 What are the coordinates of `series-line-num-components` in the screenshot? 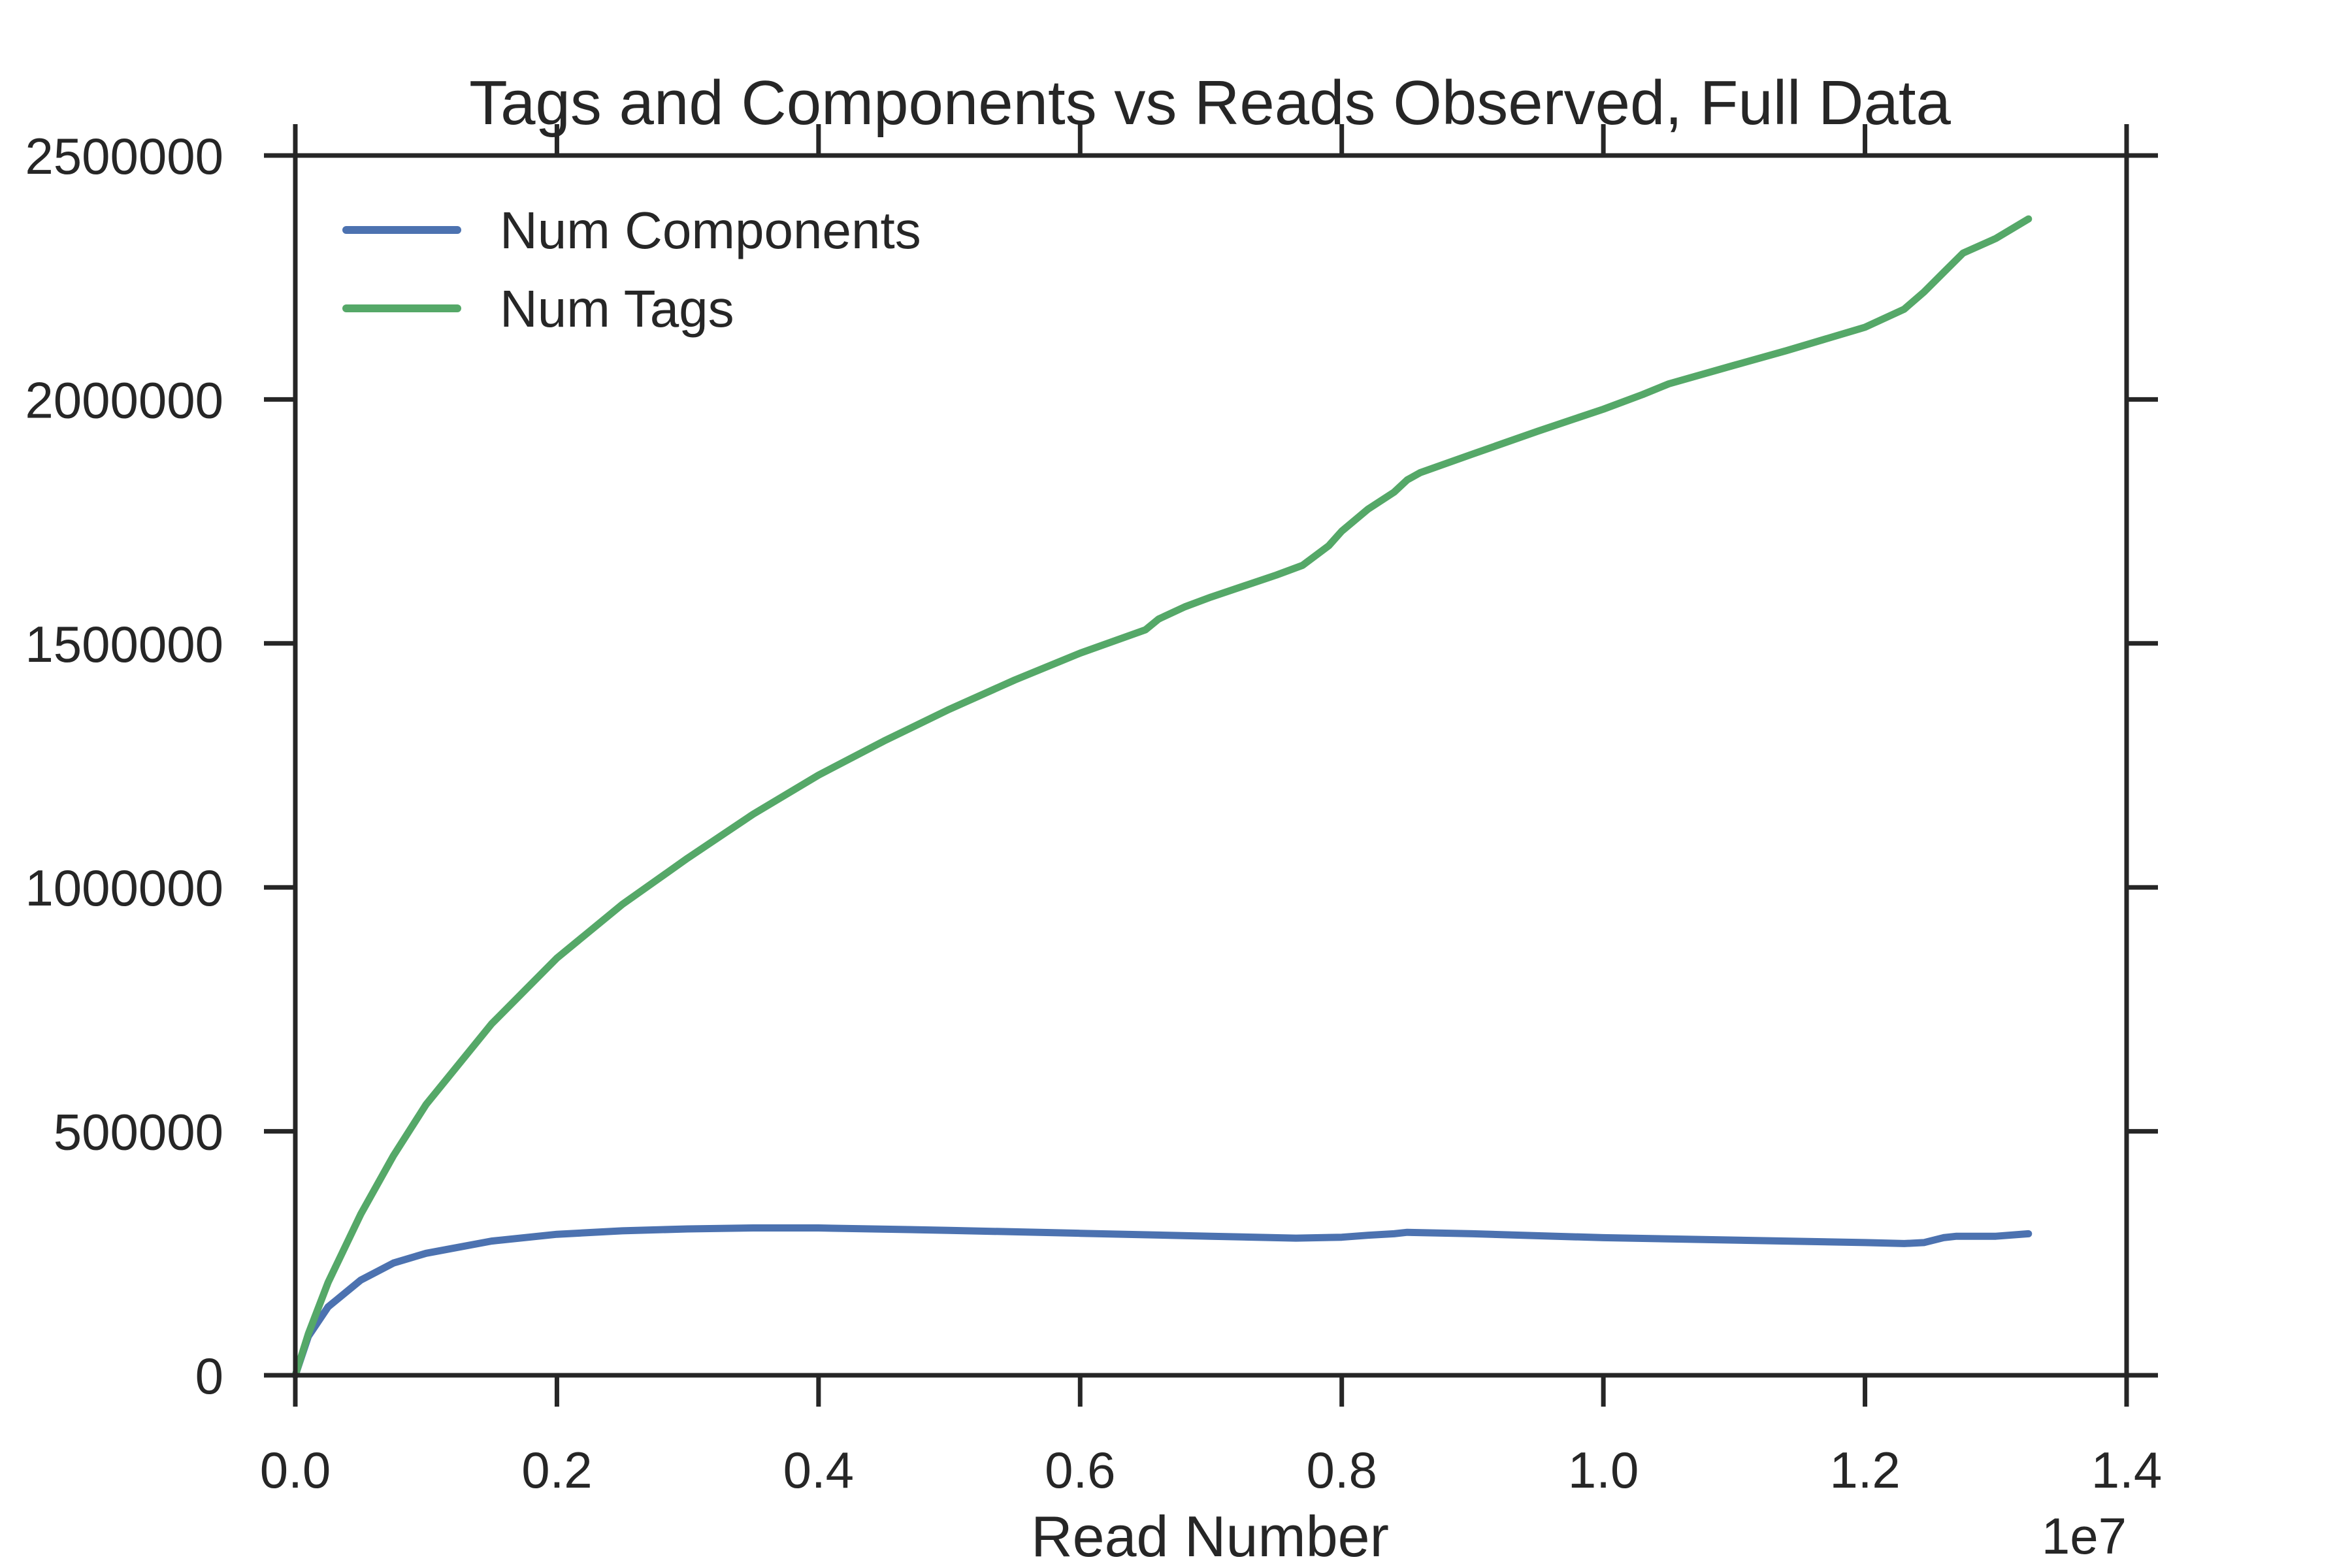 It's located at (1162, 1301).